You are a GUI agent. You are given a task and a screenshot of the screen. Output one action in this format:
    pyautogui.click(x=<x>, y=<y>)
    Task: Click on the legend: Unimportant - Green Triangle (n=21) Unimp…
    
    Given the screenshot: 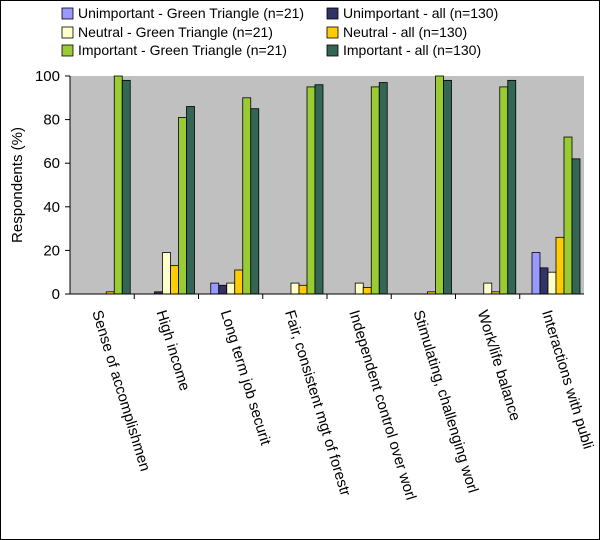 What is the action you would take?
    pyautogui.click(x=279, y=31)
    